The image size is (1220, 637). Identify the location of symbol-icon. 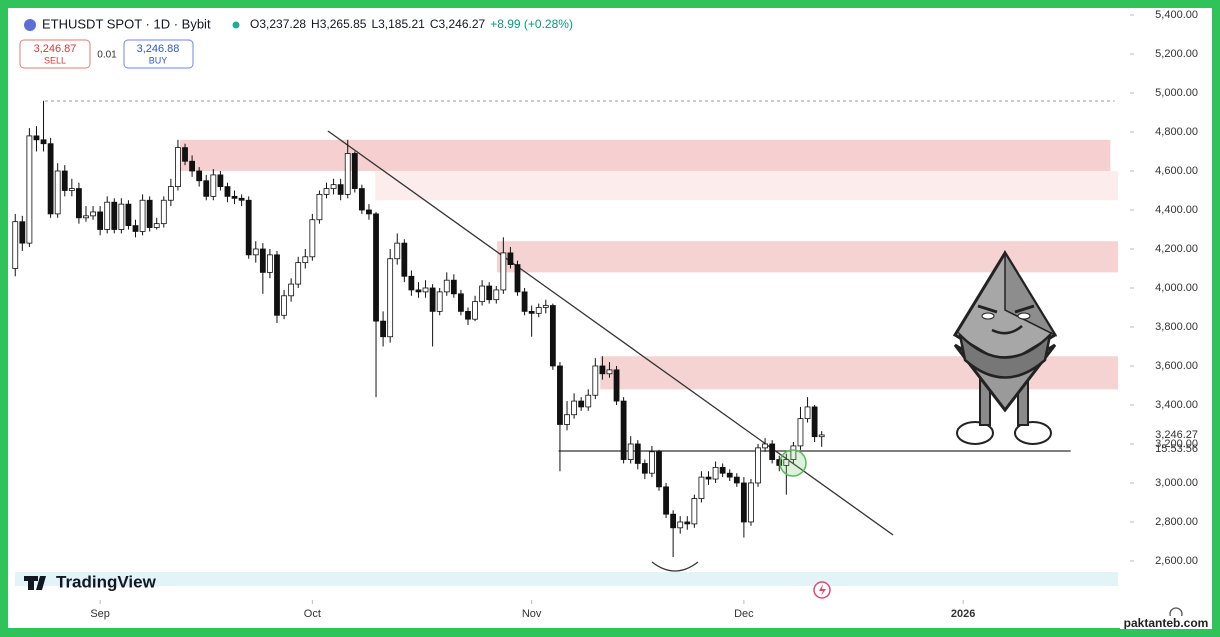
(30, 25).